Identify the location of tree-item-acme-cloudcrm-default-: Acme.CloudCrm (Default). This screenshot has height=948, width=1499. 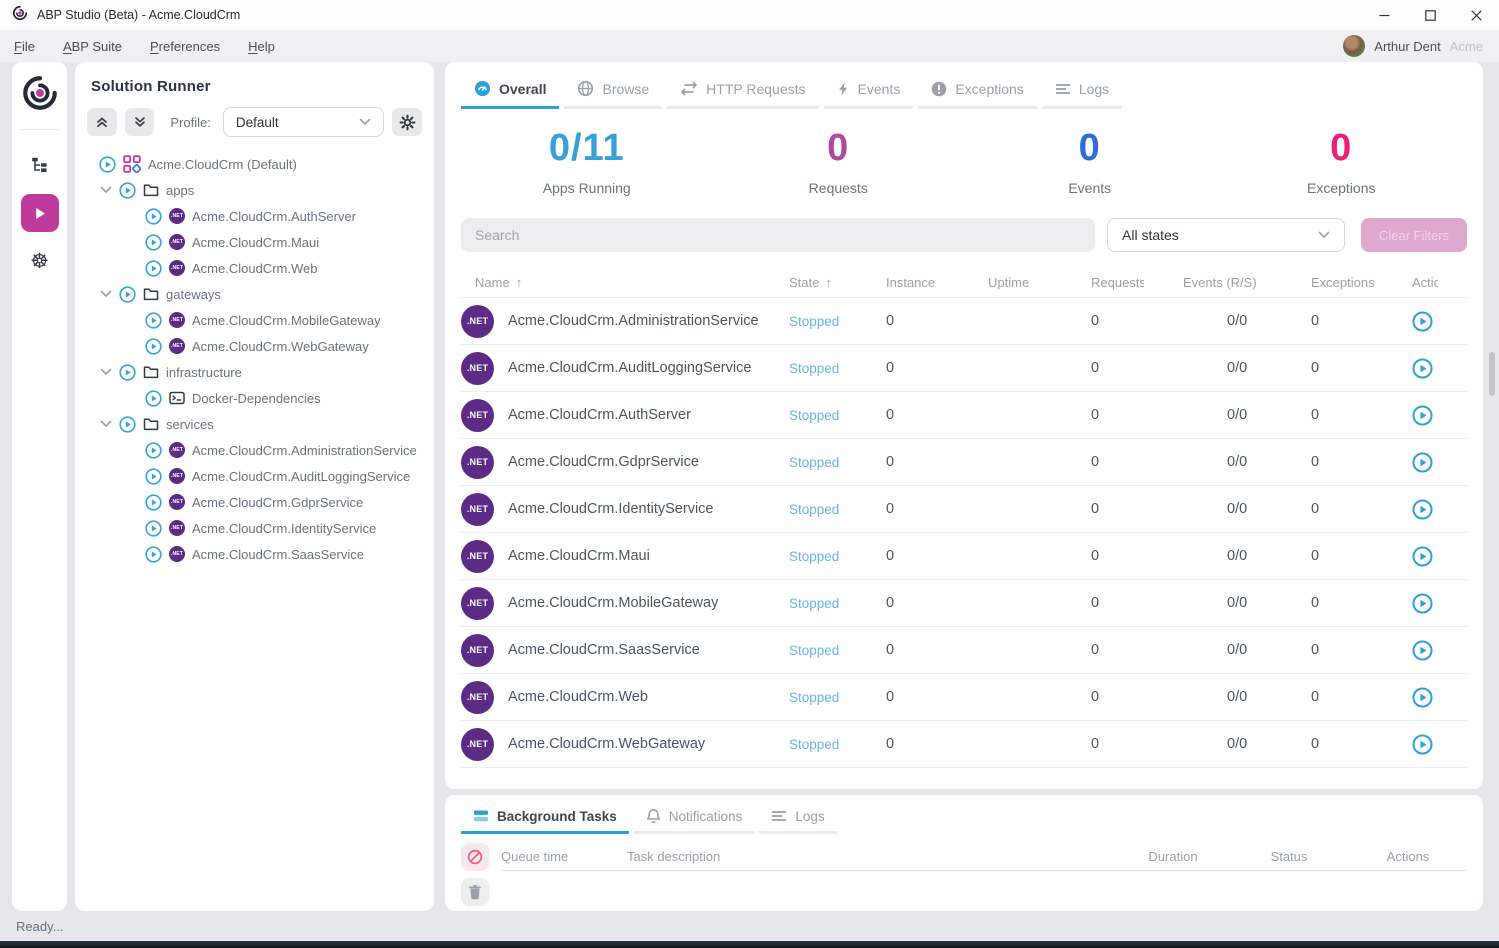
(254, 164).